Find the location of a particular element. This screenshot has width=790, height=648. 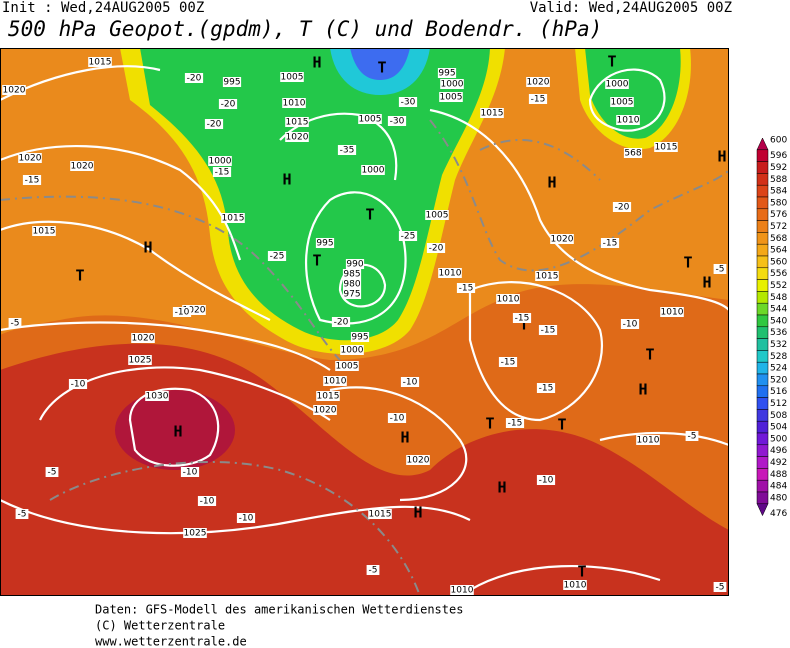

colorbar-label: 484 is located at coordinates (778, 487).